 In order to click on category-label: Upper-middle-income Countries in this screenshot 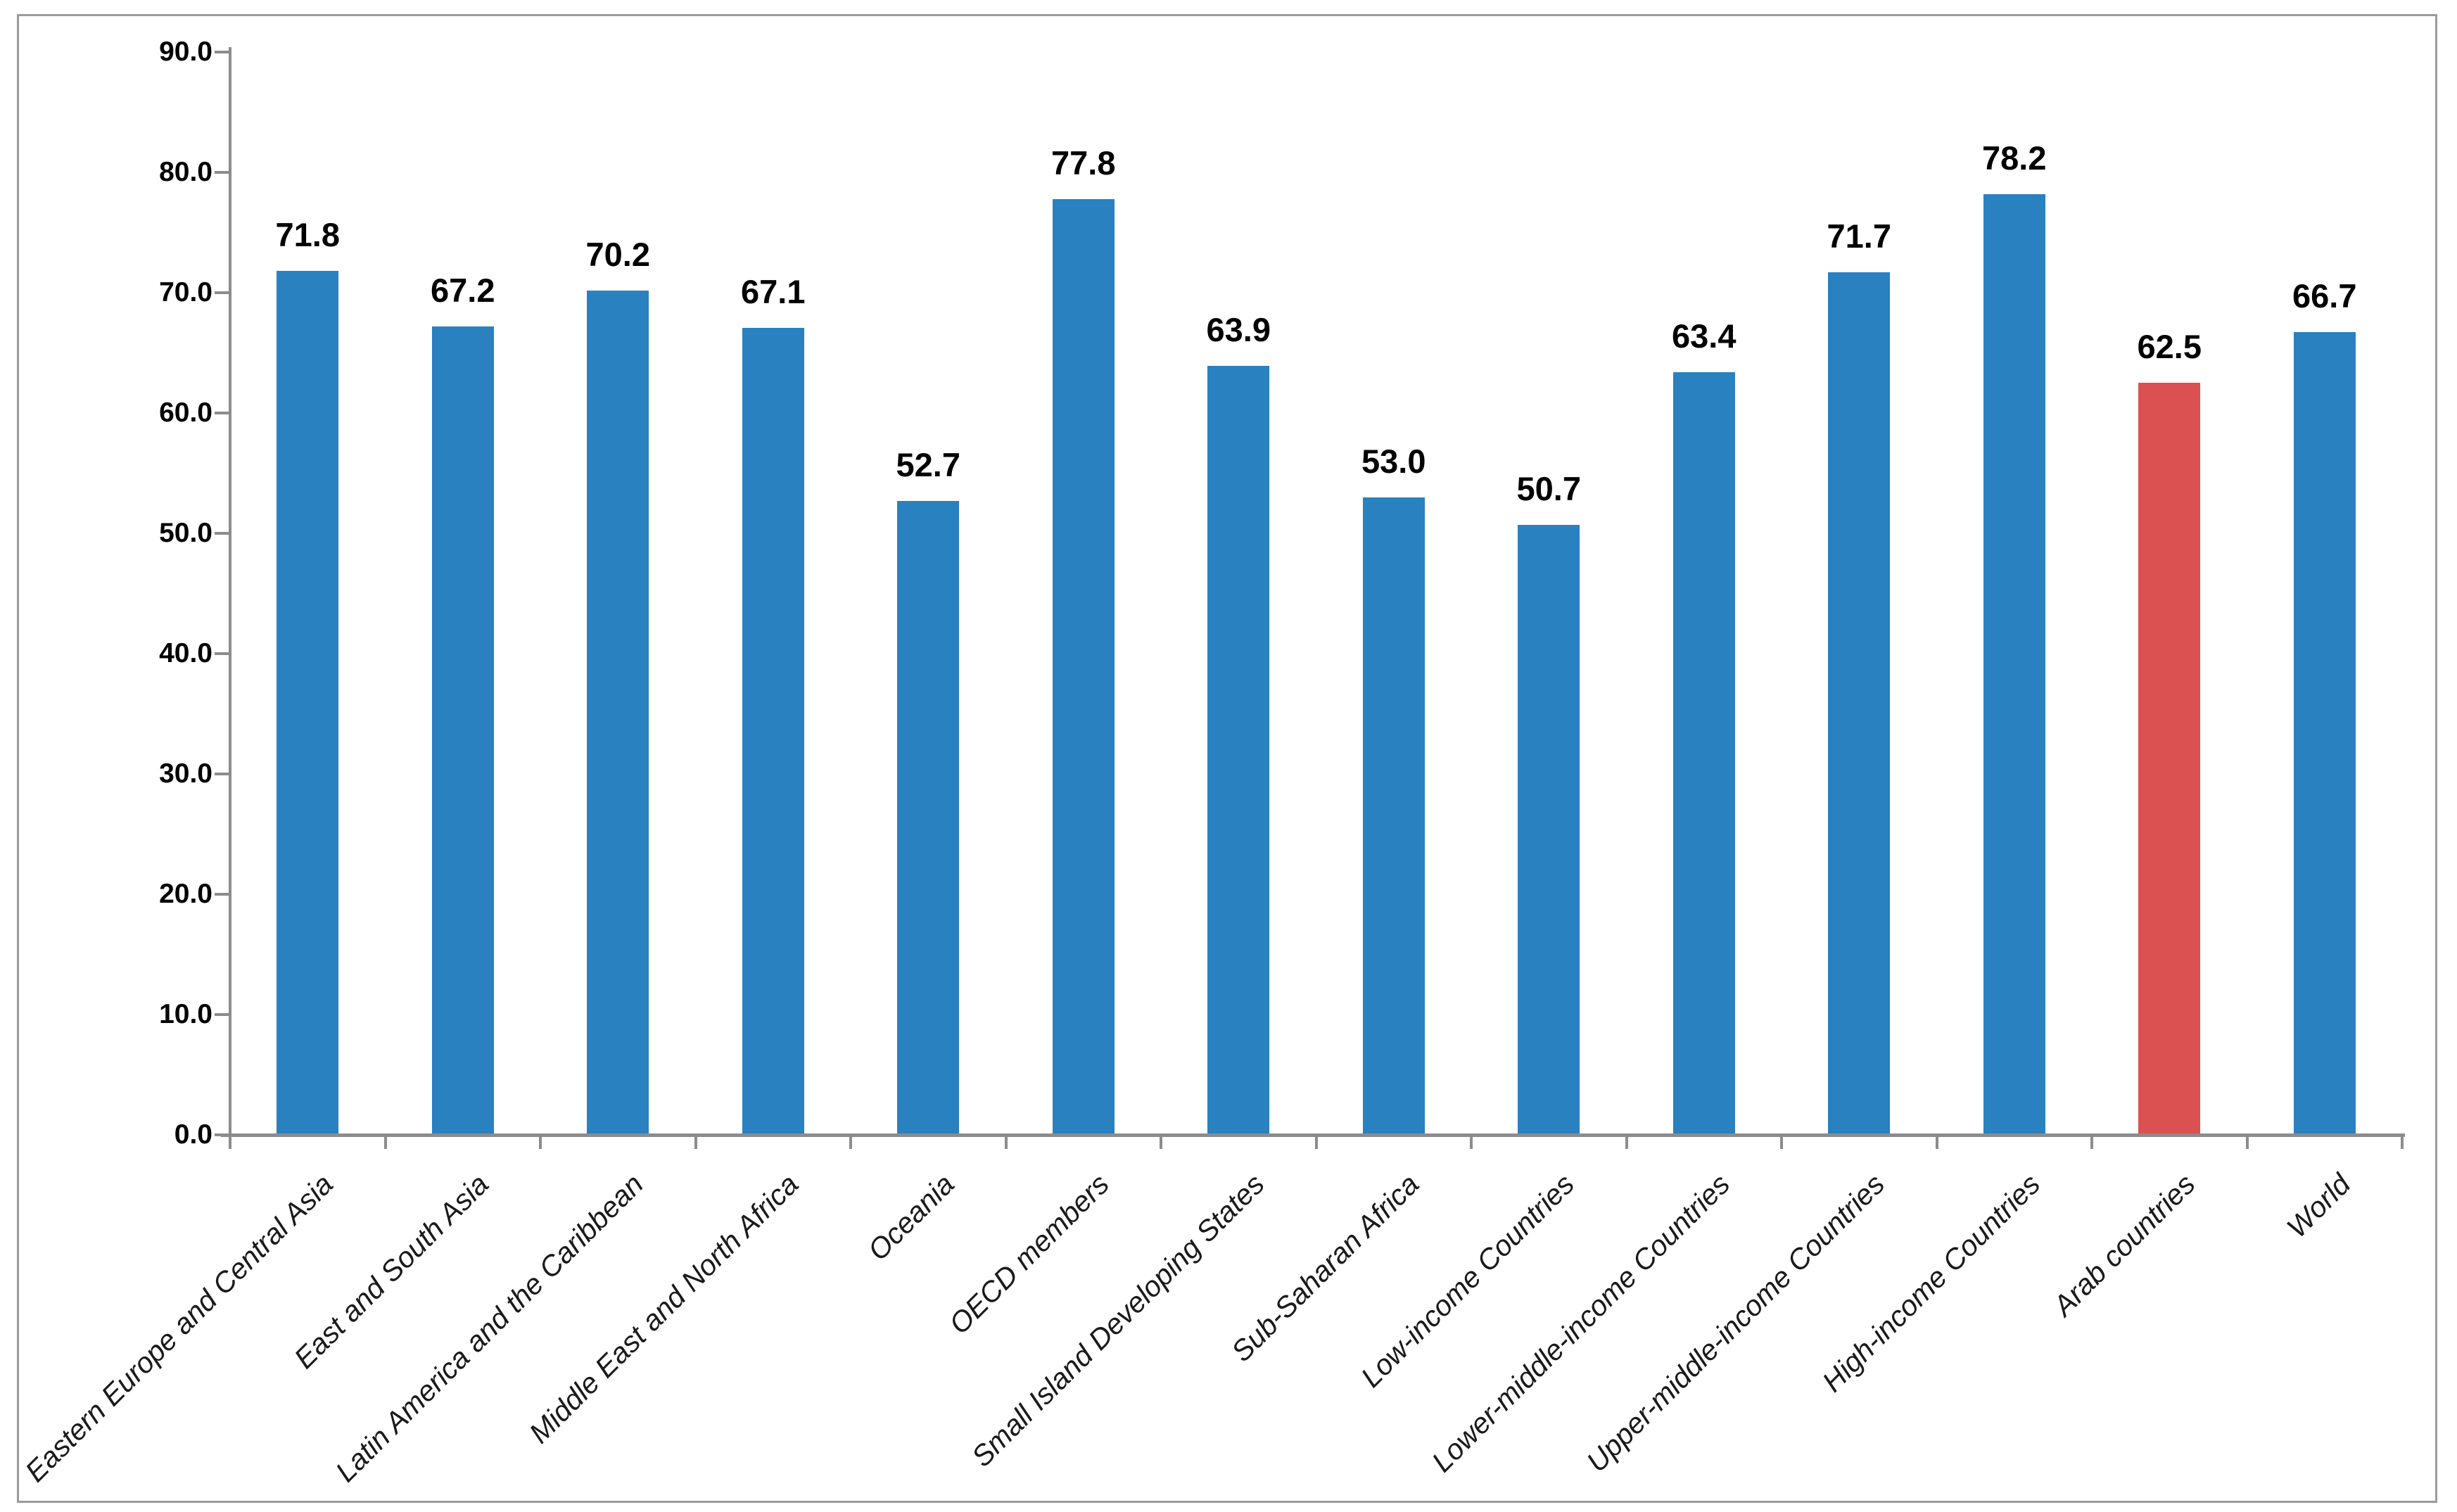, I will do `click(1736, 1322)`.